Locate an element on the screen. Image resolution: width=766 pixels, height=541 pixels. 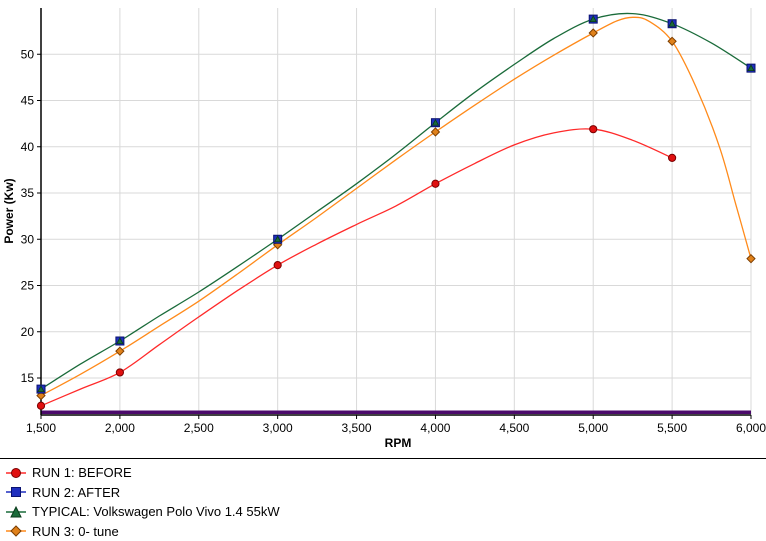
x-tick-label: 3,000 is located at coordinates (278, 428).